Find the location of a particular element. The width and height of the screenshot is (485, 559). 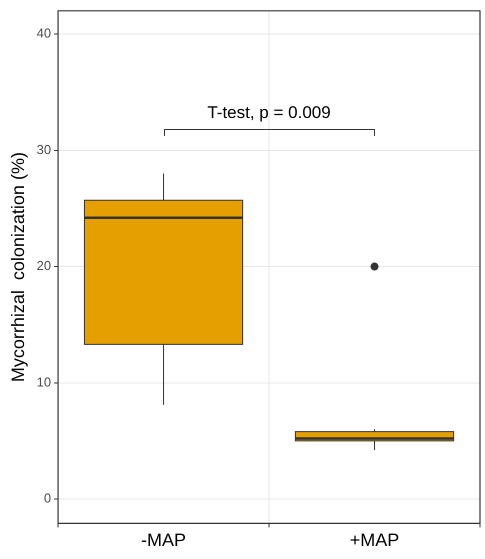

y-tick-label: 0 is located at coordinates (48, 498).